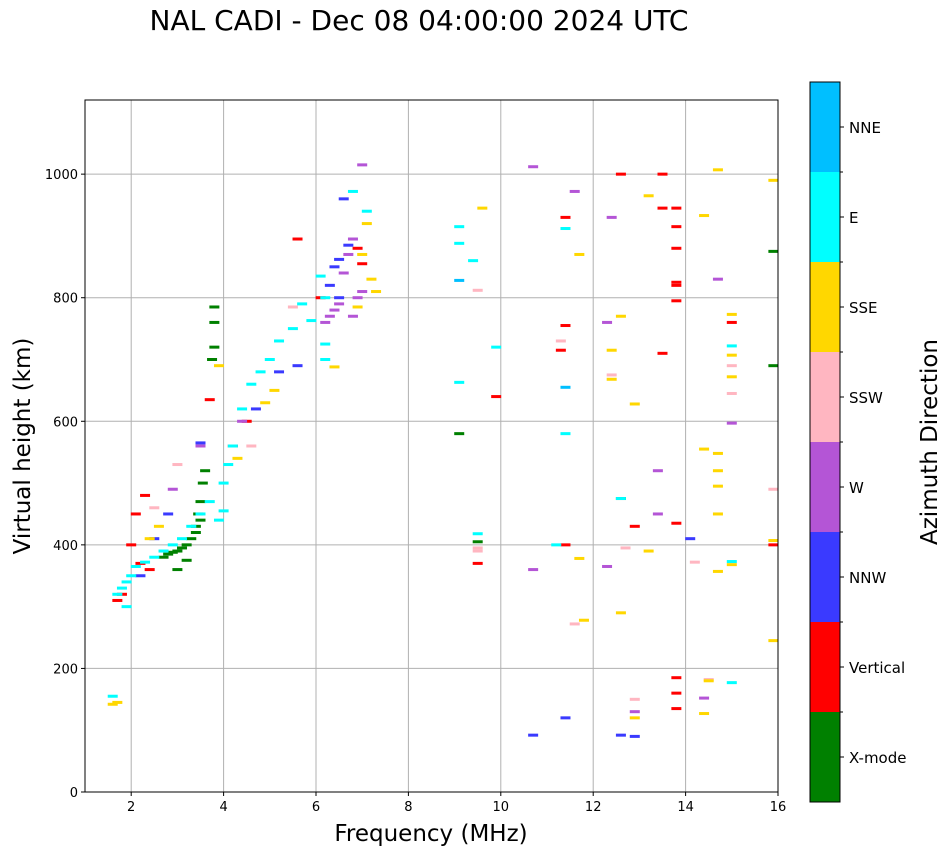 The height and width of the screenshot is (856, 951). I want to click on colorbar-label-sse: SSE, so click(863, 308).